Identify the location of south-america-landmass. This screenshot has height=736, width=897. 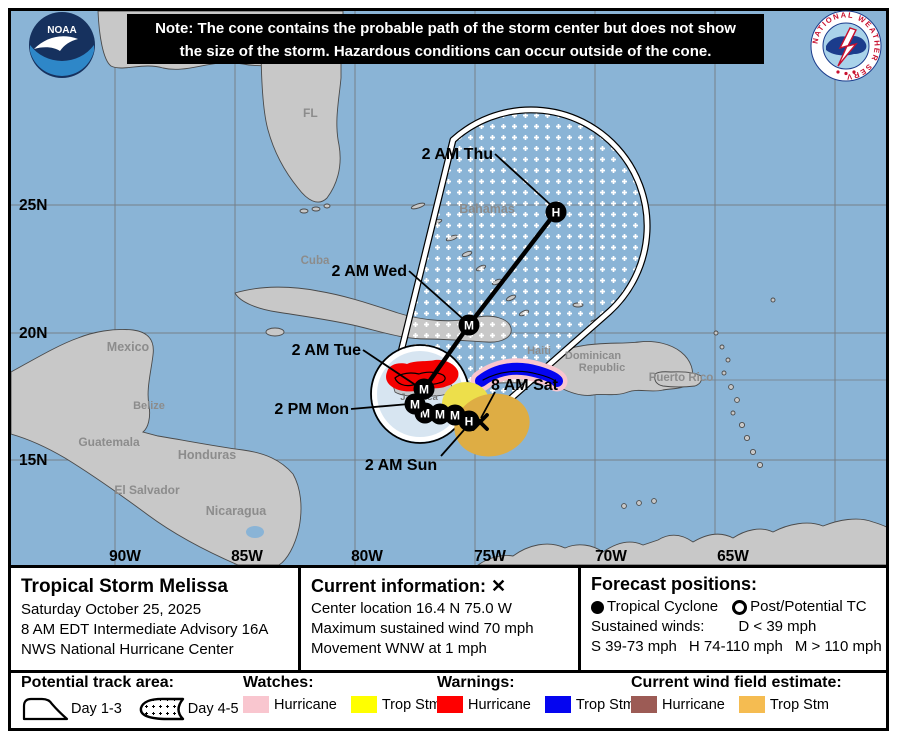
(681, 541).